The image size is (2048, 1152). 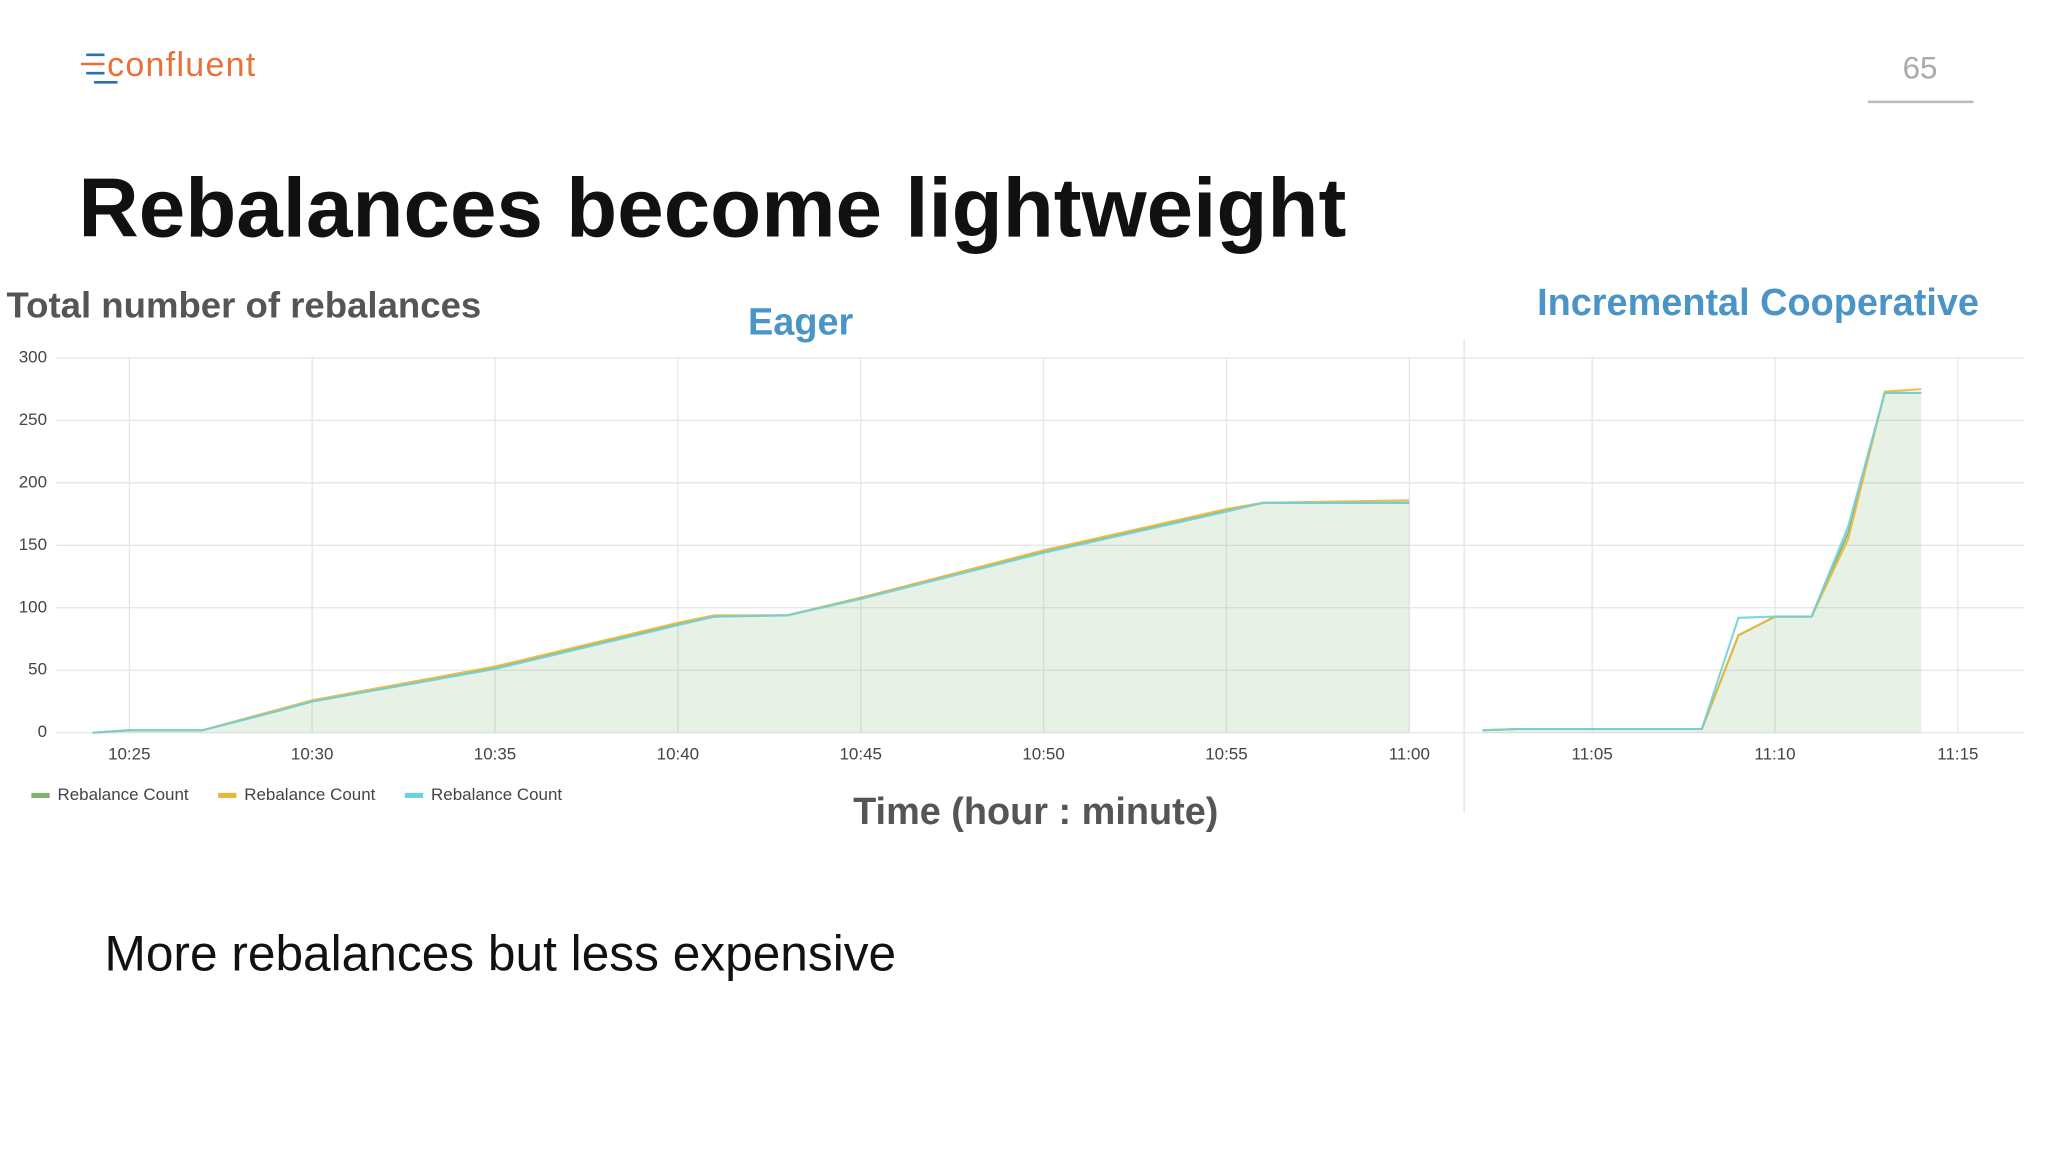 I want to click on x-tick-label: 10:40, so click(x=678, y=753).